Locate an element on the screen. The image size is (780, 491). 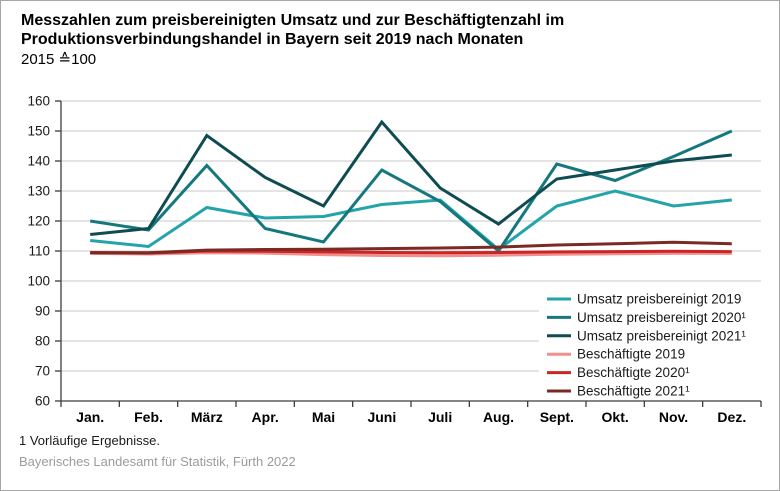
legend-label: Beschäftigte 2020¹ is located at coordinates (633, 372).